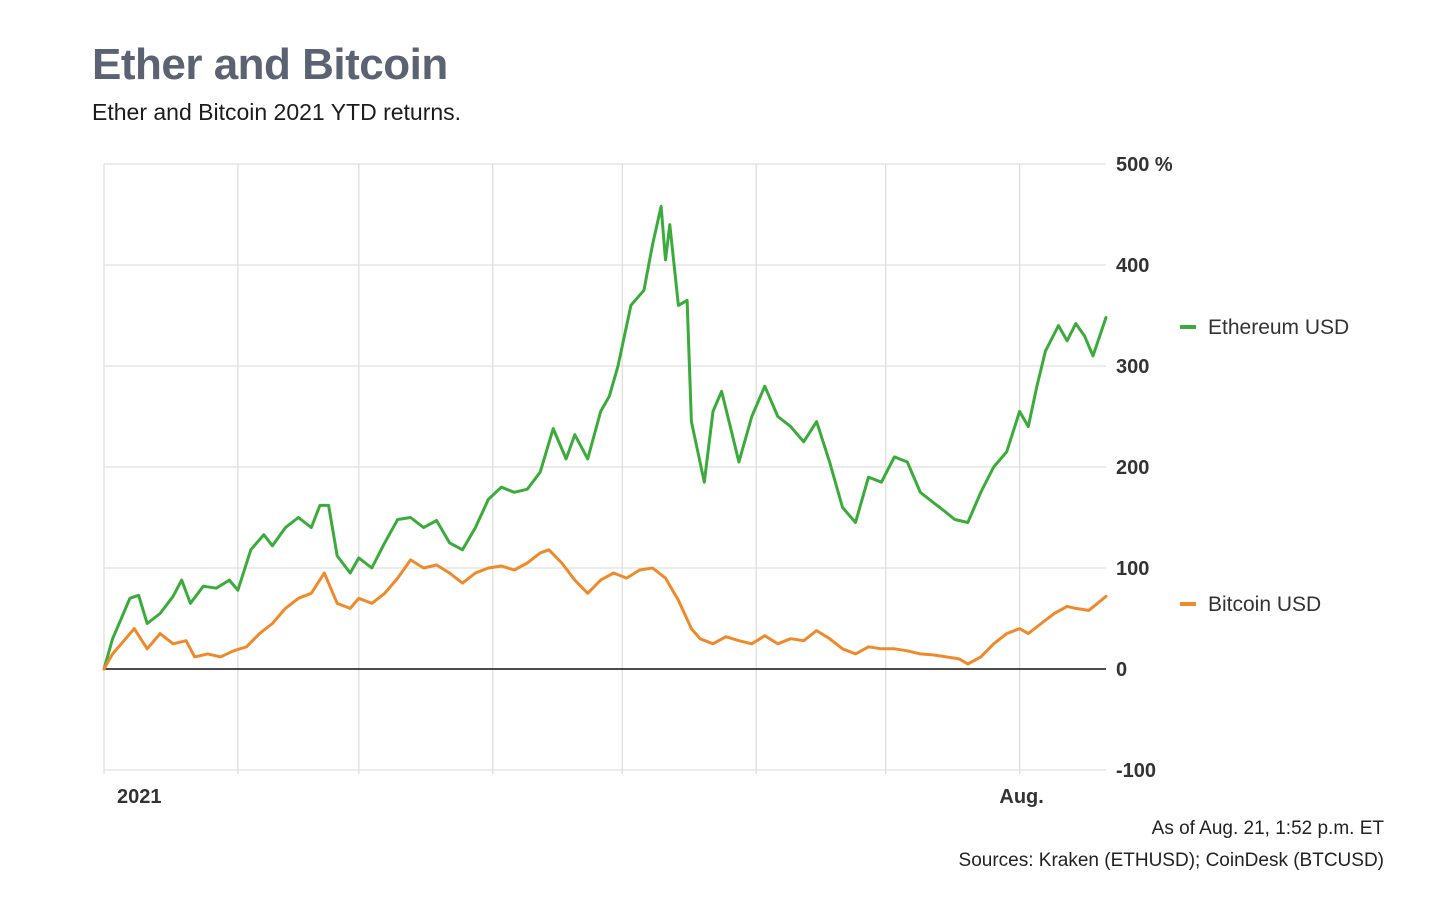  Describe the element at coordinates (1264, 604) in the screenshot. I see `legend-label: Bitcoin USD` at that location.